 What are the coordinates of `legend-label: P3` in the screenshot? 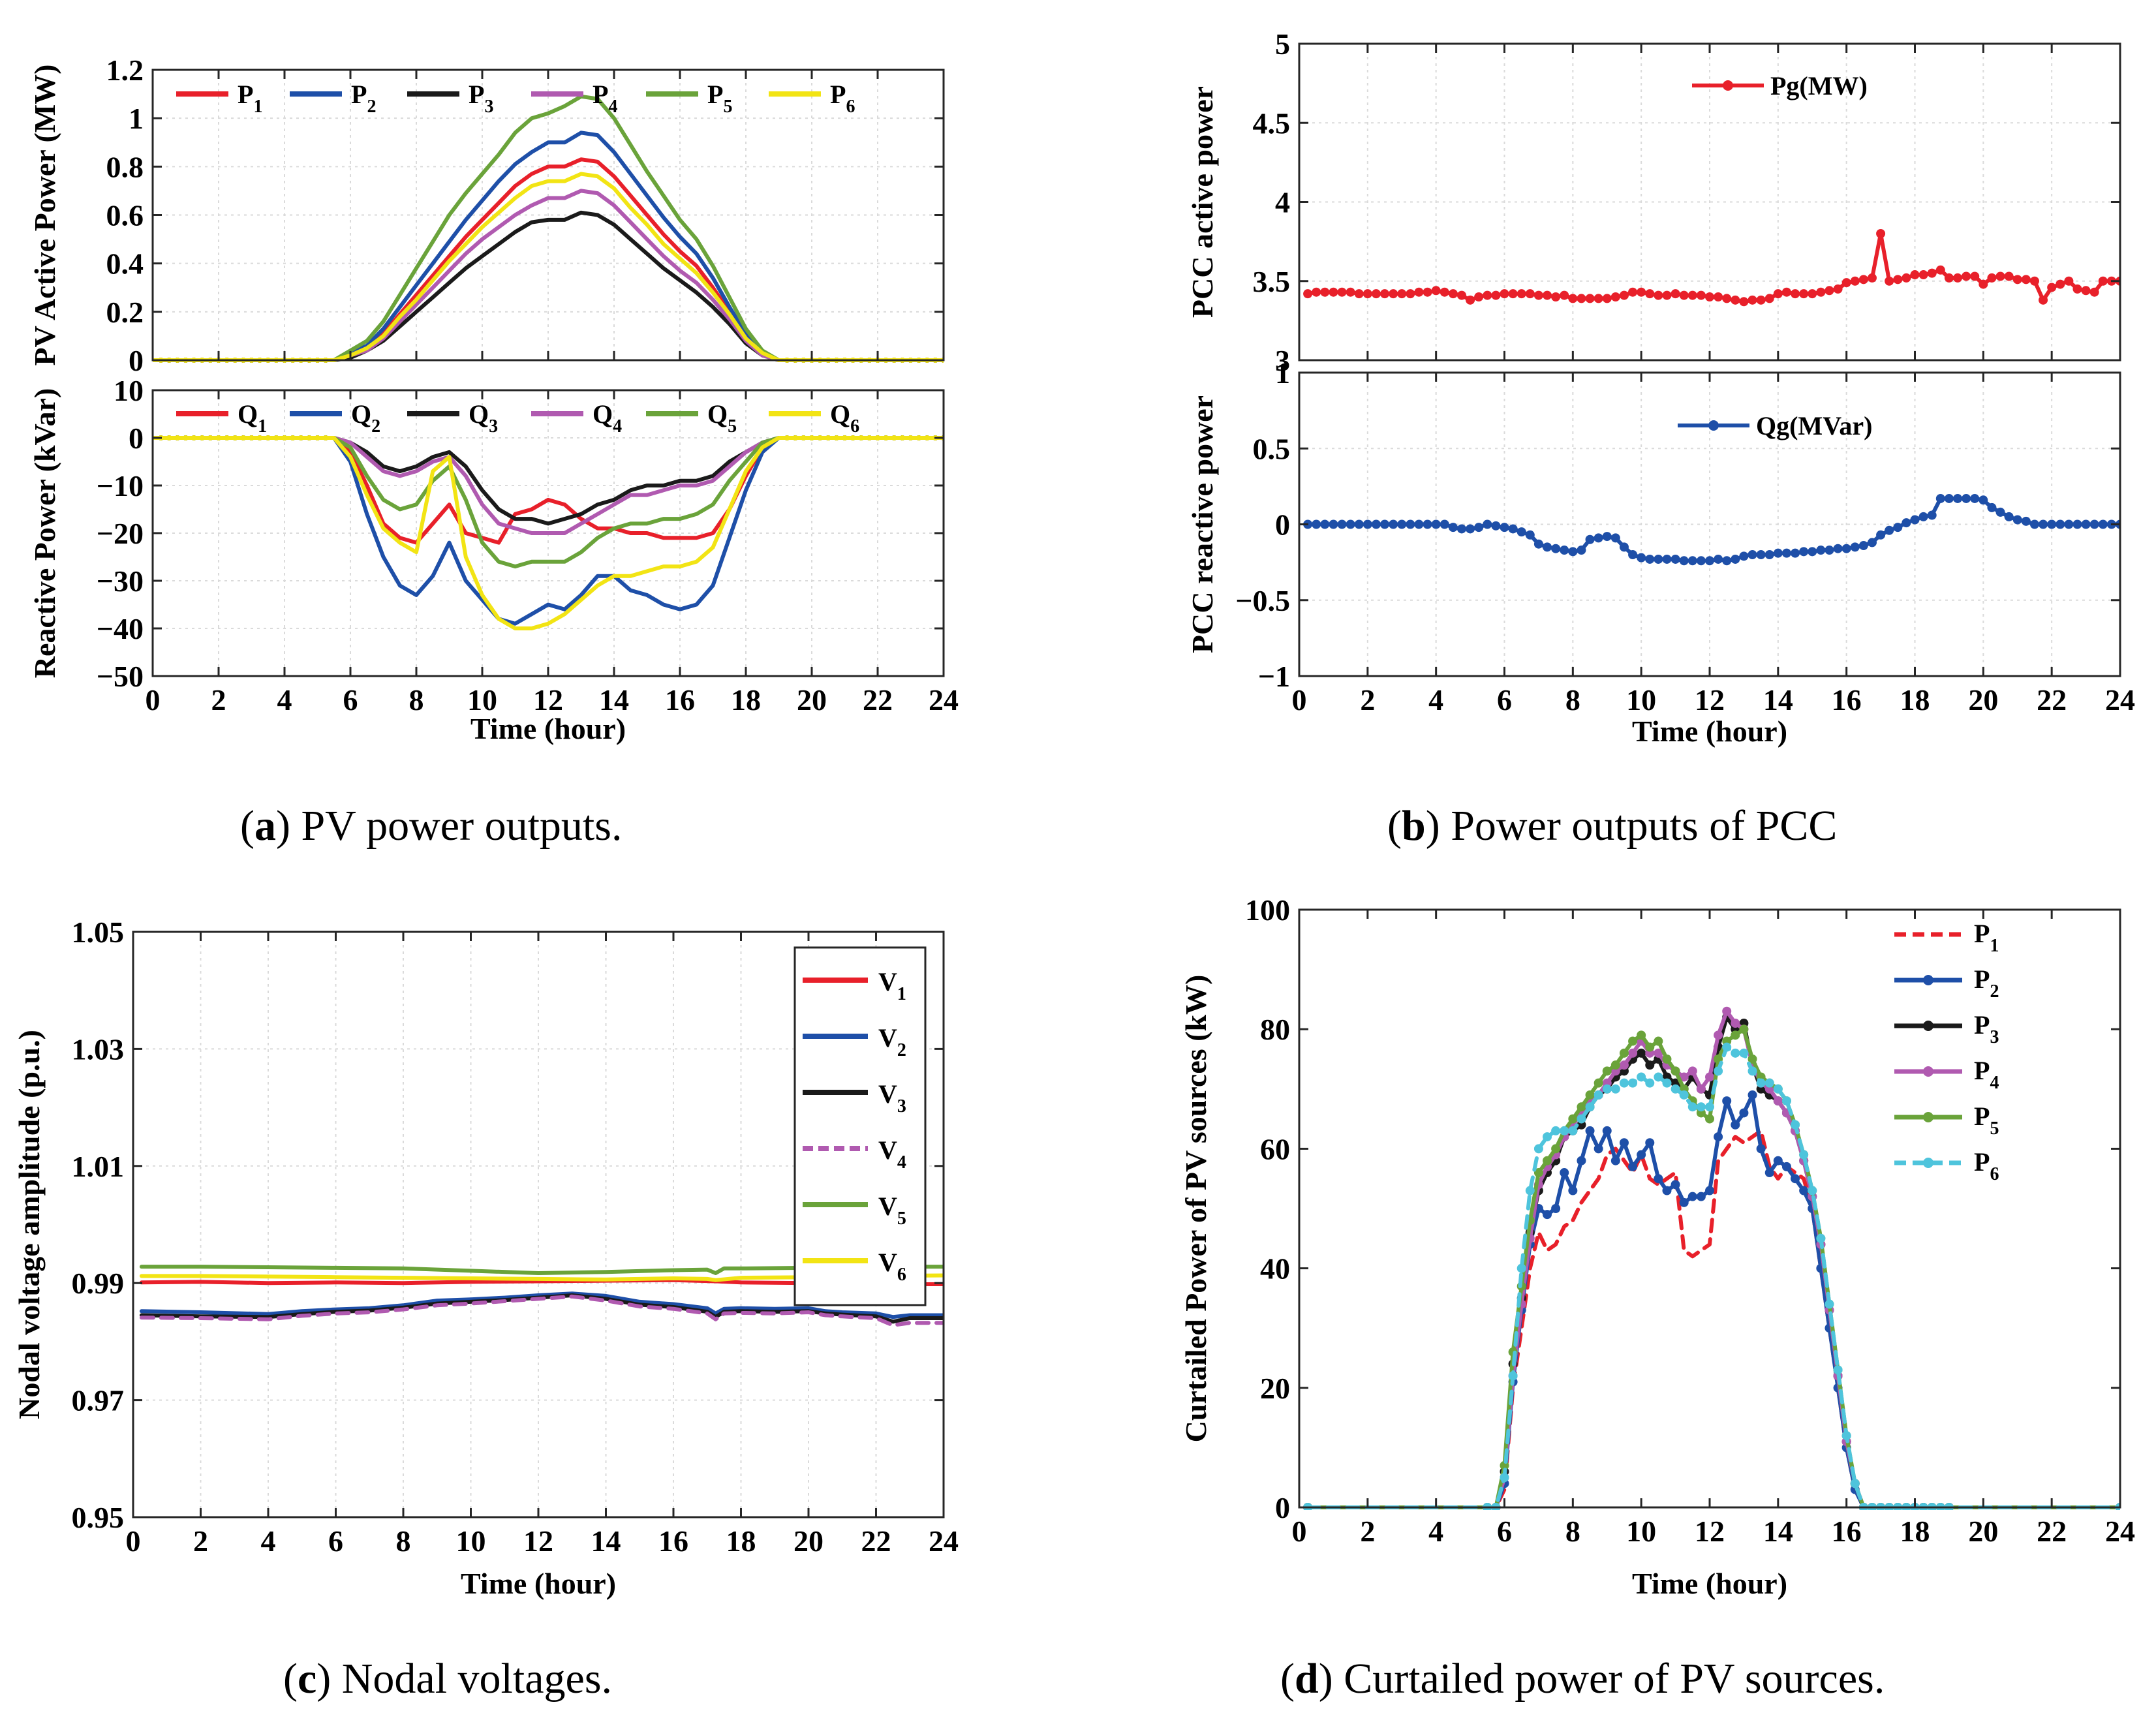 It's located at (1987, 1028).